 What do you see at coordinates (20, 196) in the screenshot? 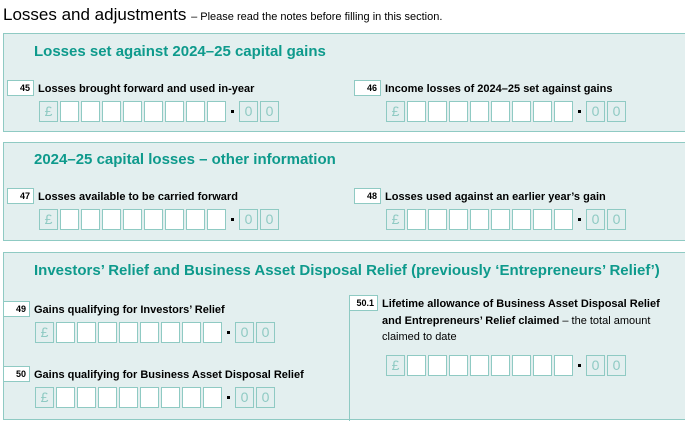
I see `box-number: 47` at bounding box center [20, 196].